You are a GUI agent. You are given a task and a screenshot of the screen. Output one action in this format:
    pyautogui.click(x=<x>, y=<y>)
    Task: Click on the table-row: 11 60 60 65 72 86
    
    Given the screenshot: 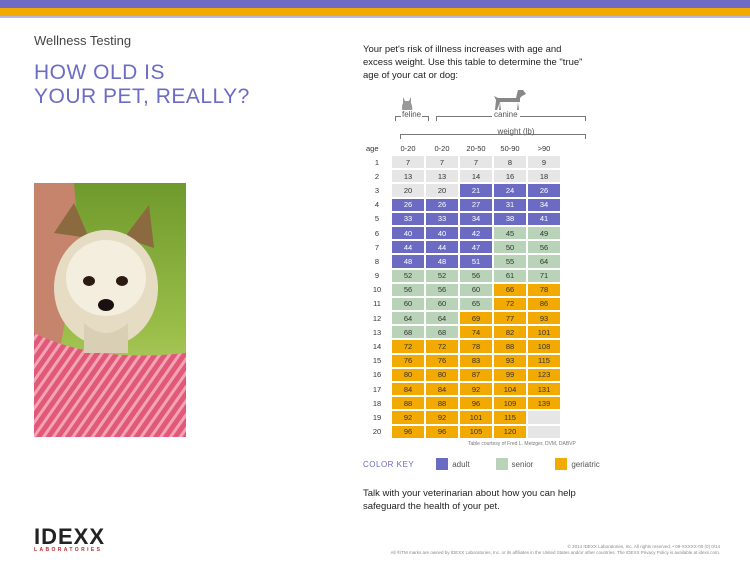 What is the action you would take?
    pyautogui.click(x=462, y=304)
    